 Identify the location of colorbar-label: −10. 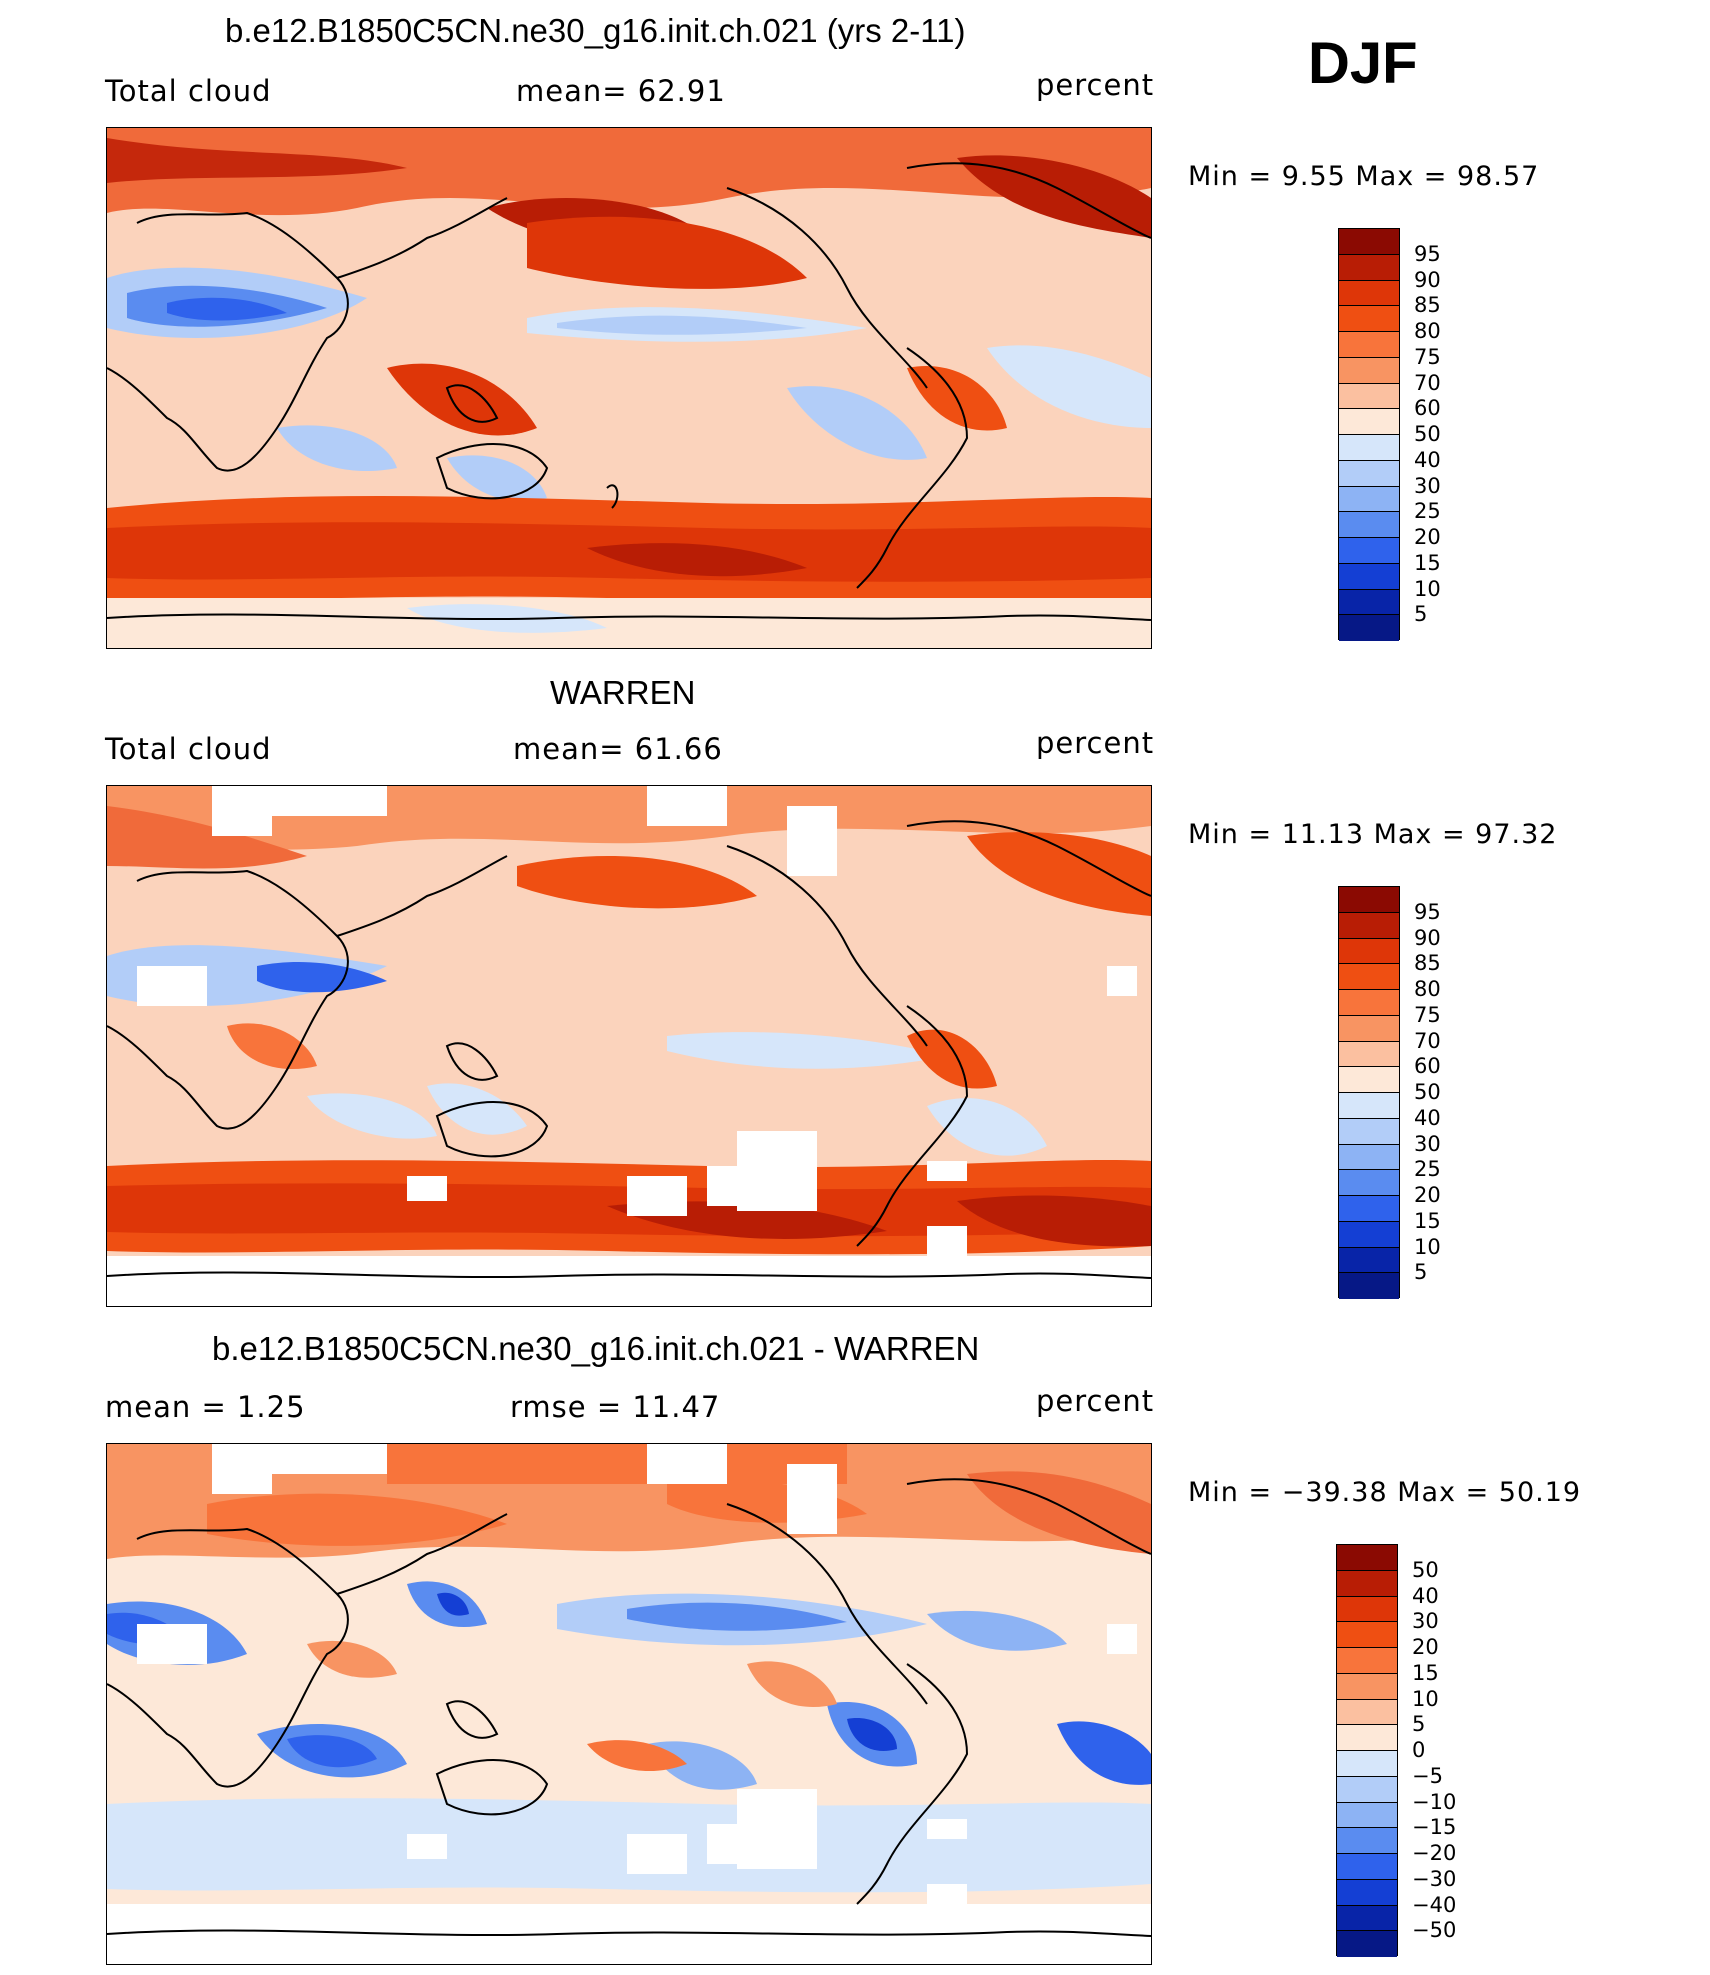
(1434, 1801).